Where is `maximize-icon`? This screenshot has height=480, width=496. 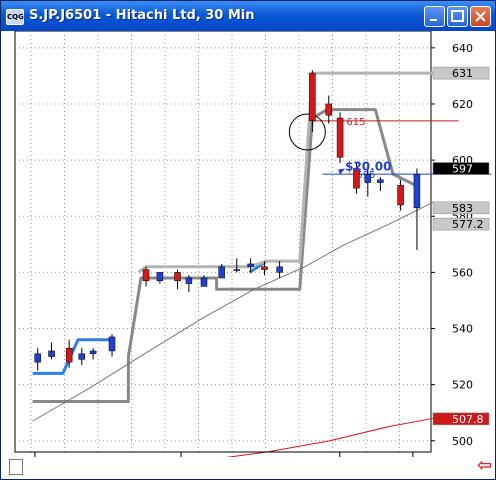
maximize-icon is located at coordinates (457, 16).